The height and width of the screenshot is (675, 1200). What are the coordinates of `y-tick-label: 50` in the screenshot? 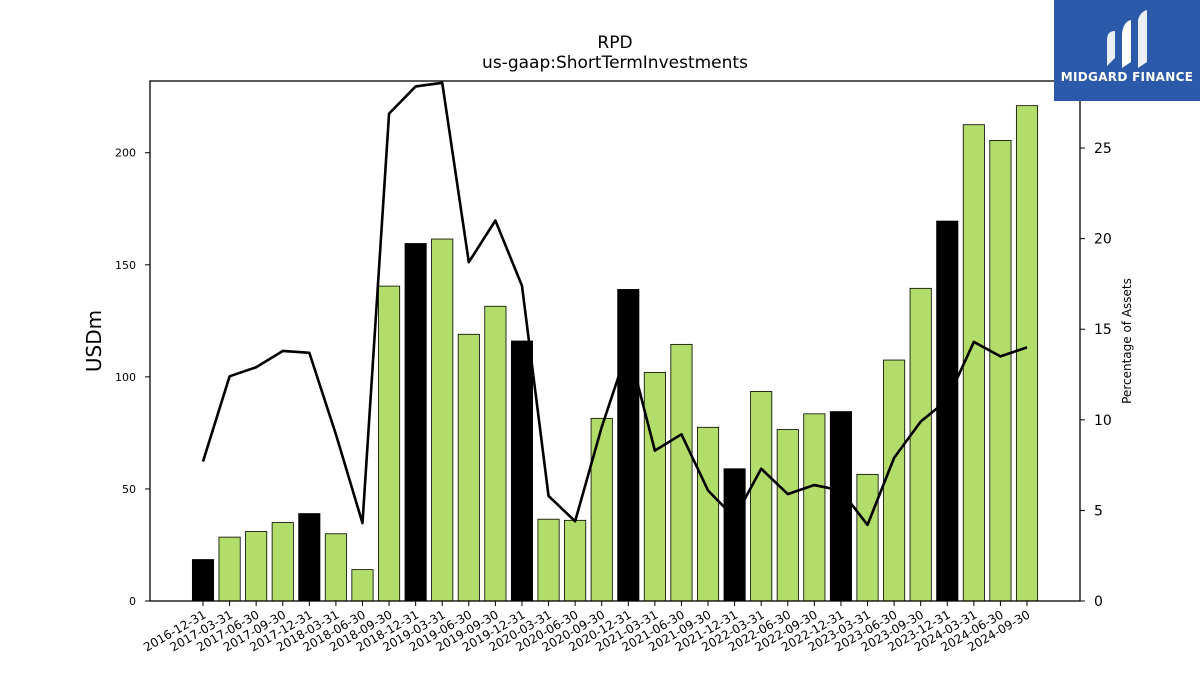 It's located at (129, 489).